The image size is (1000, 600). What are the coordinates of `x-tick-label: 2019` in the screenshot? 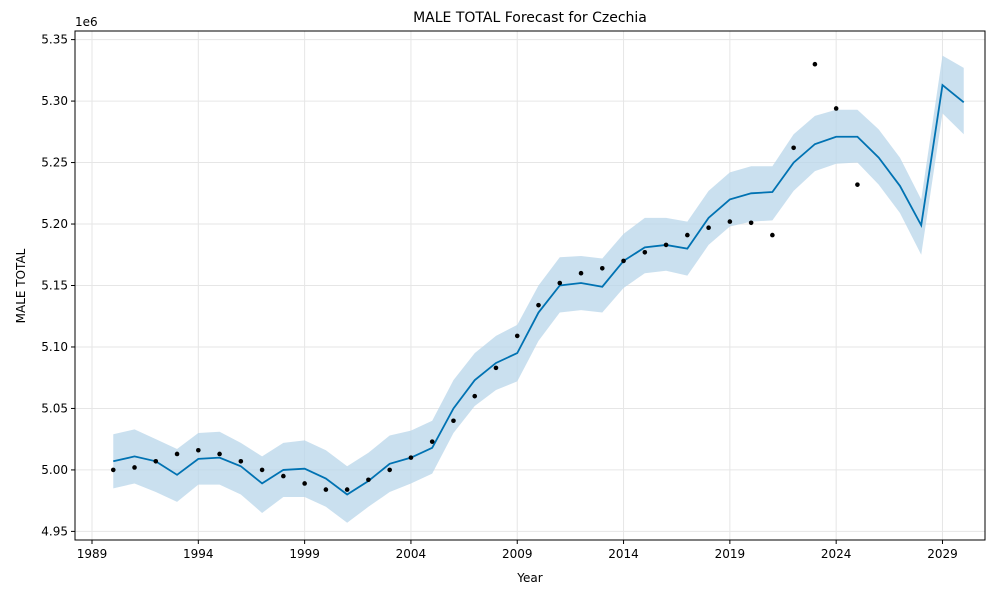 It's located at (730, 554).